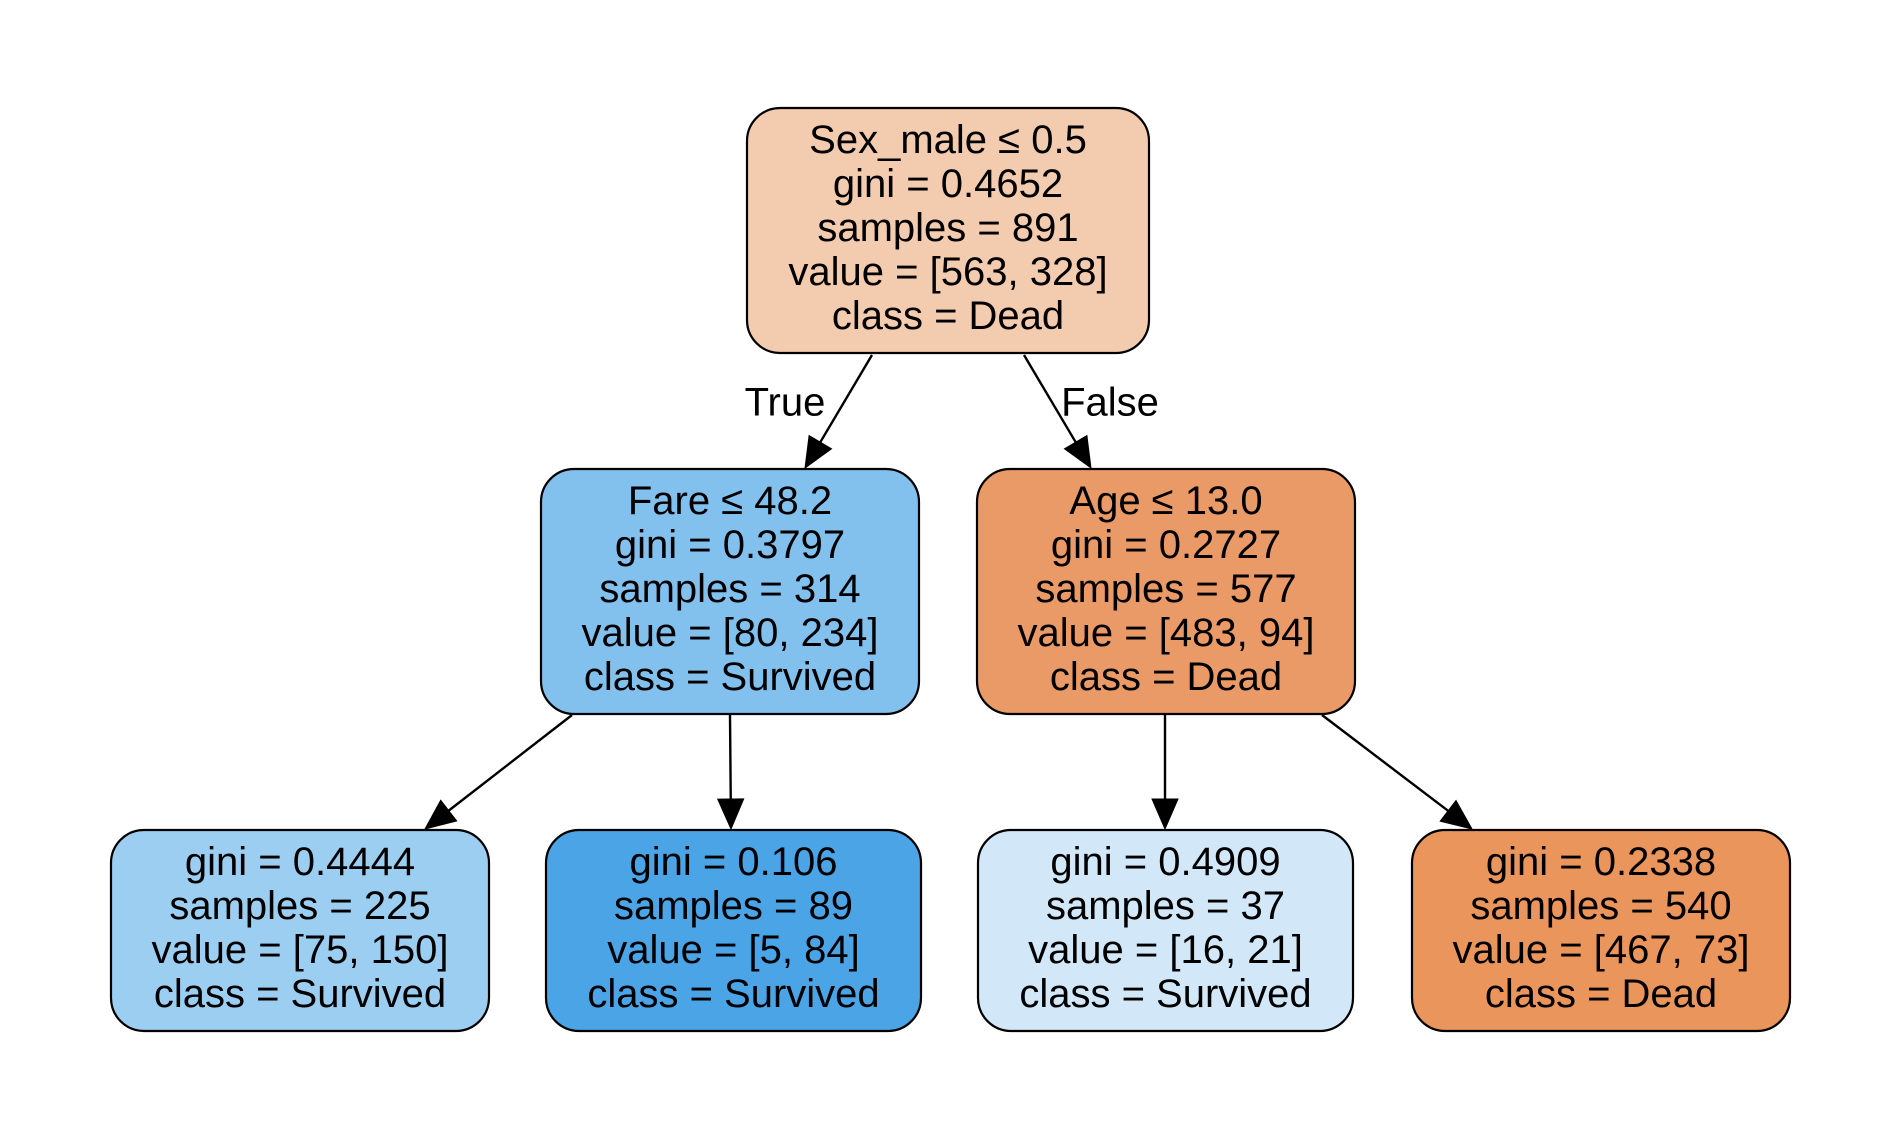 Image resolution: width=1894 pixels, height=1122 pixels. I want to click on edge-root-fare: True, so click(809, 412).